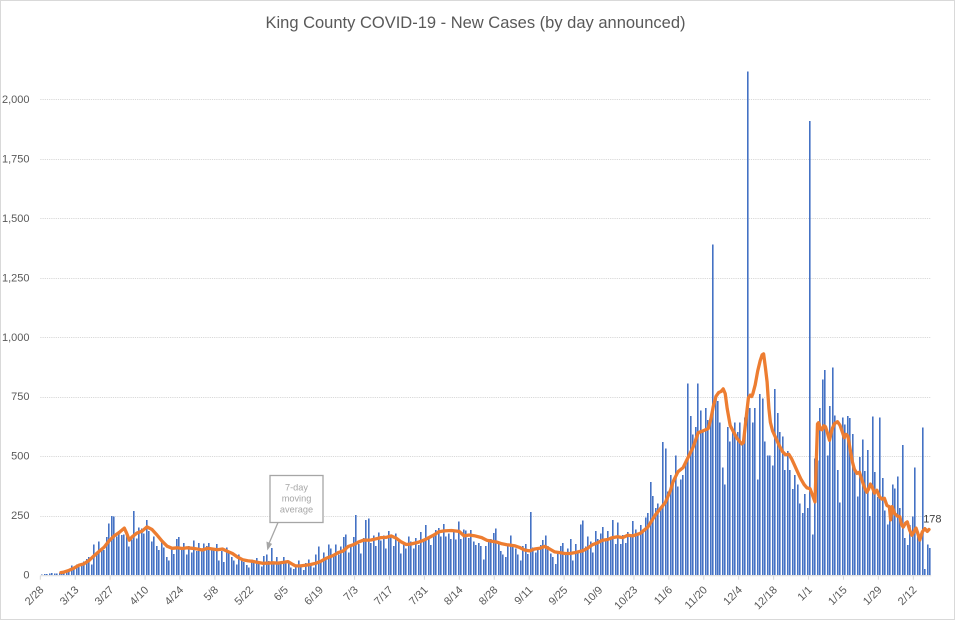  I want to click on svg-text: average, so click(296, 510).